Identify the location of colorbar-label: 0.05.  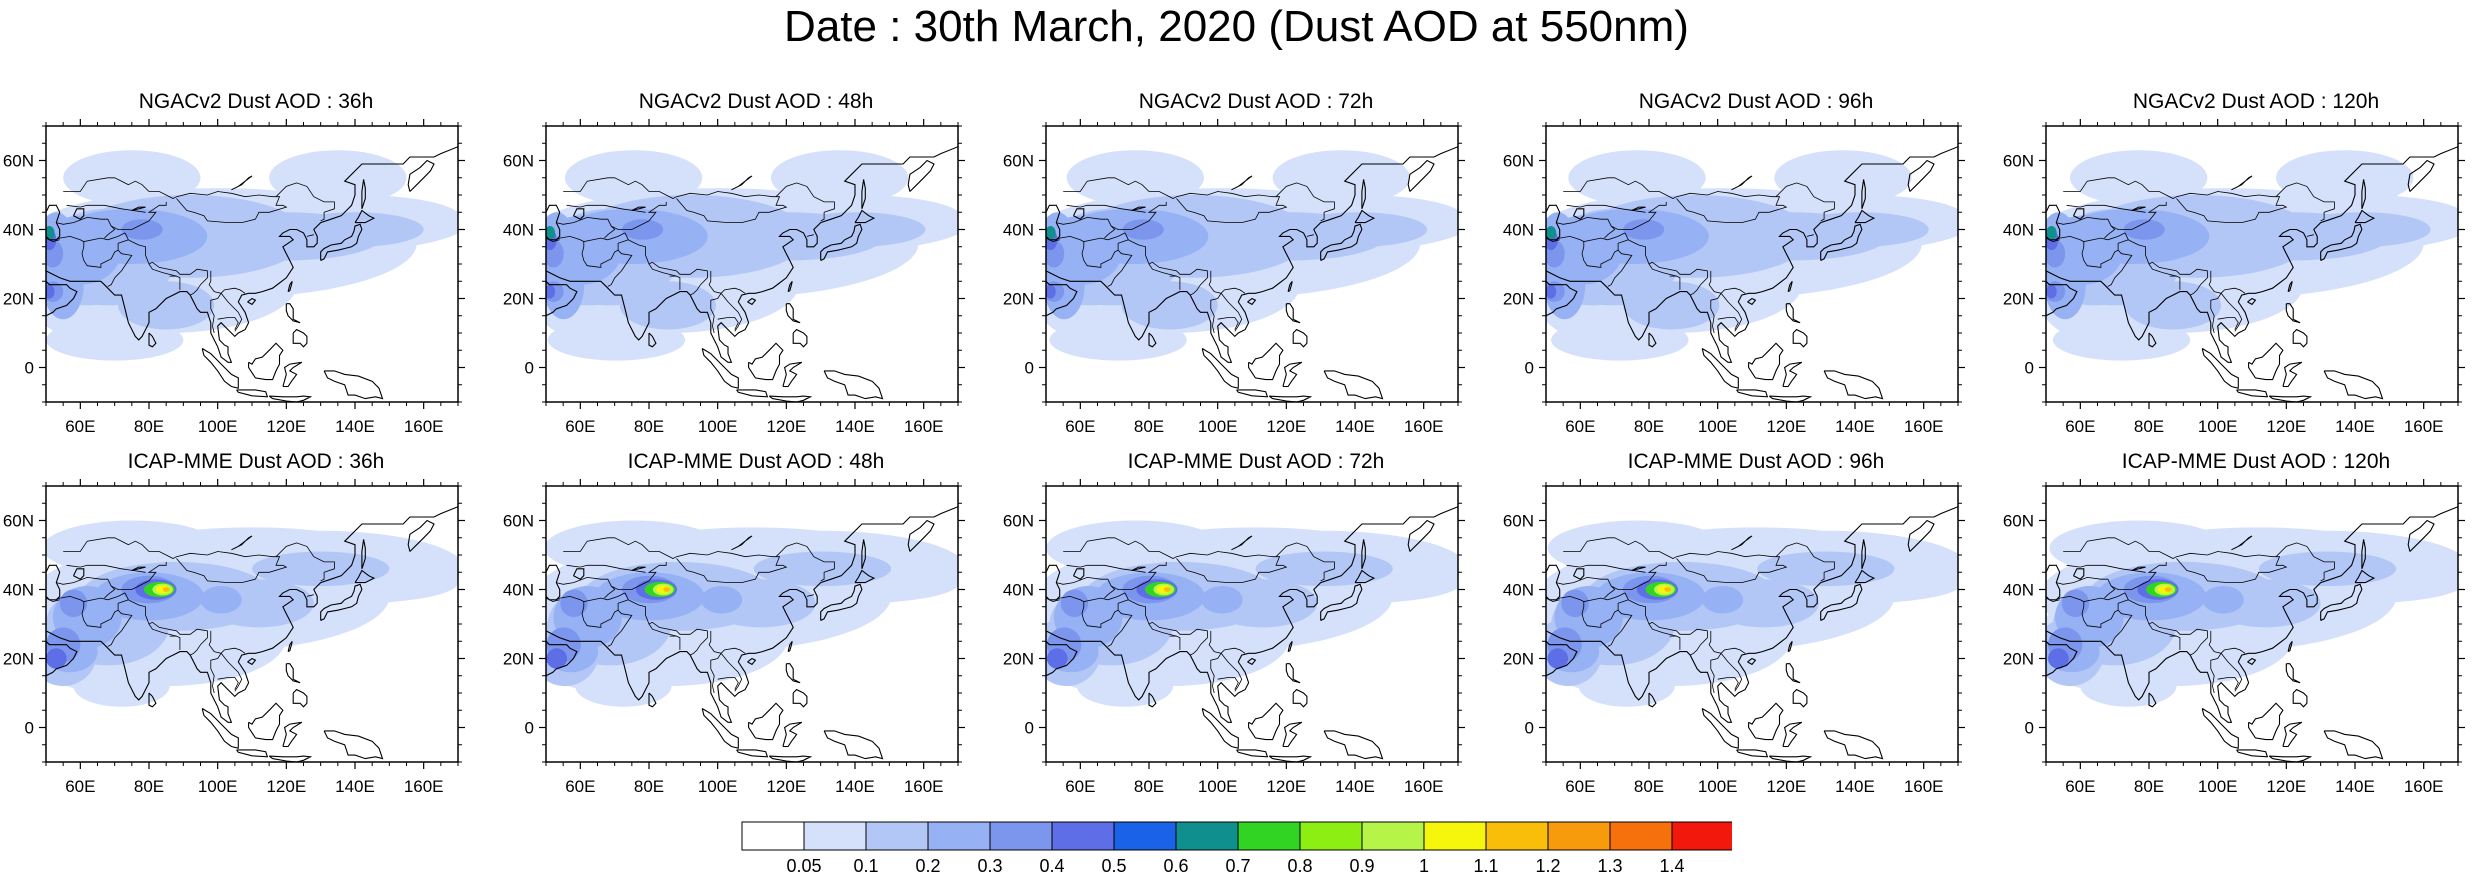
(803, 865).